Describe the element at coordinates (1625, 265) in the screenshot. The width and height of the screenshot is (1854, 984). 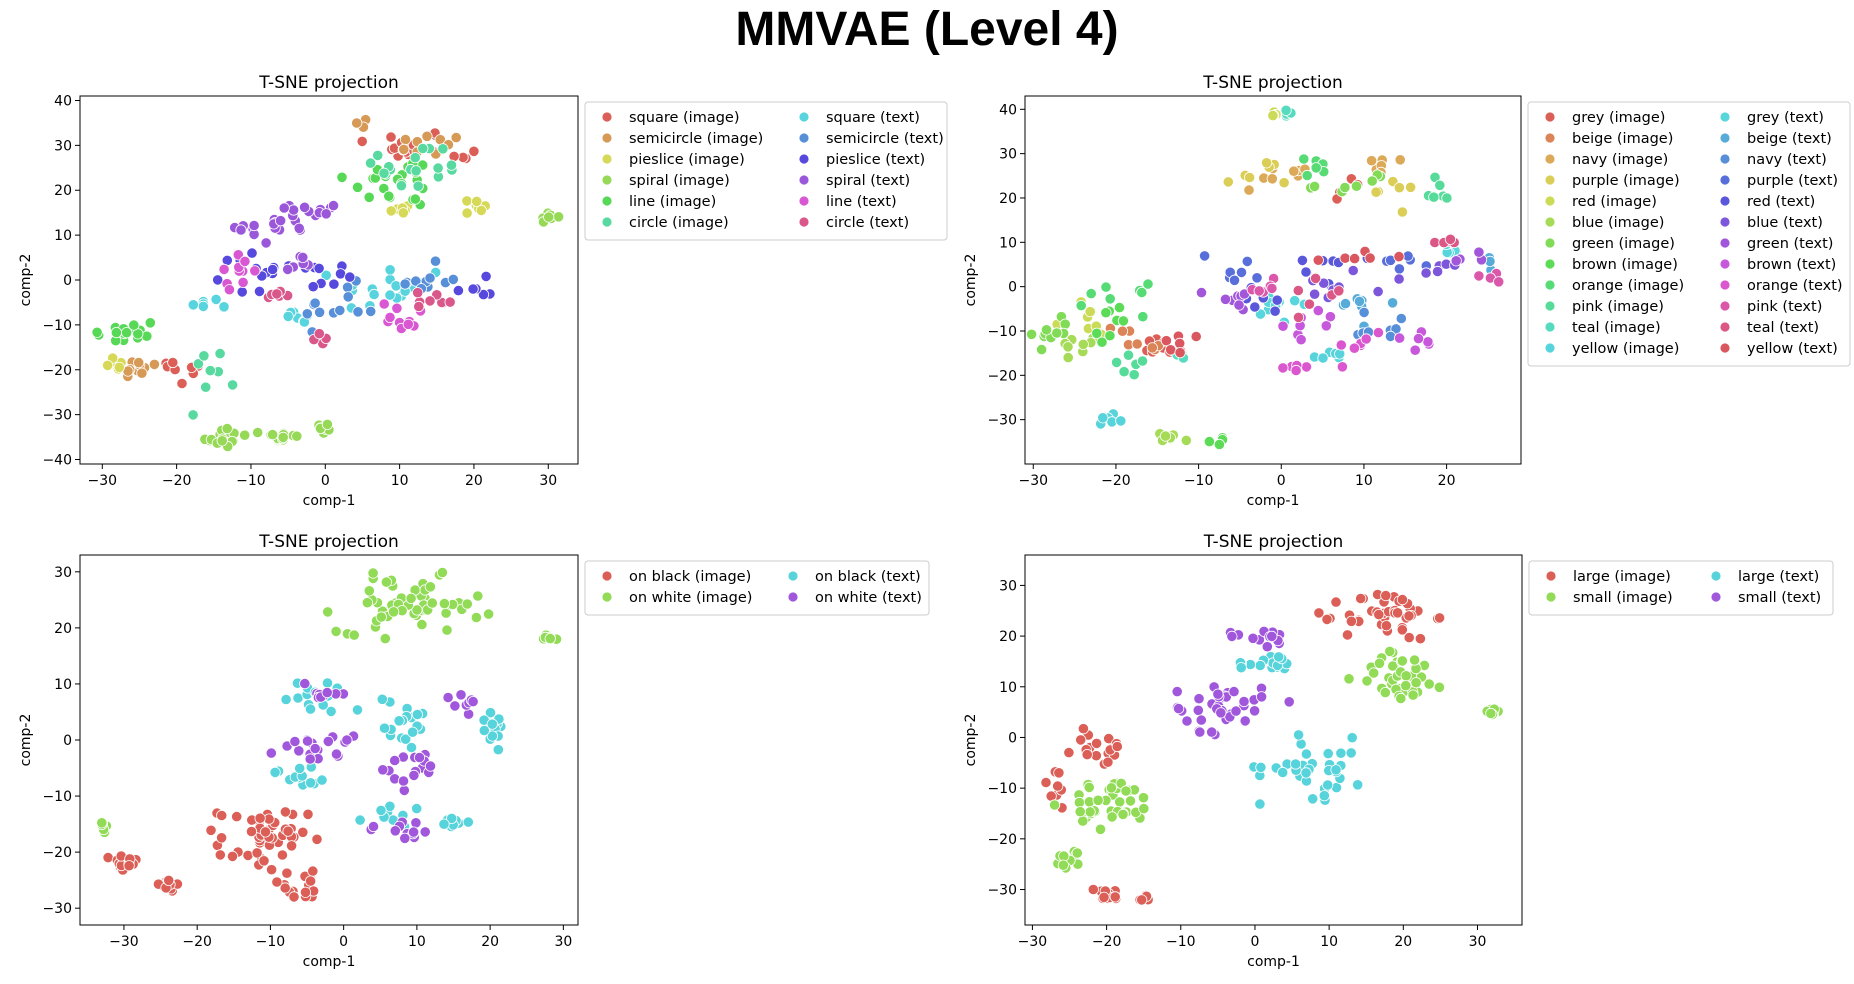
I see `legend-label: brown (image)` at that location.